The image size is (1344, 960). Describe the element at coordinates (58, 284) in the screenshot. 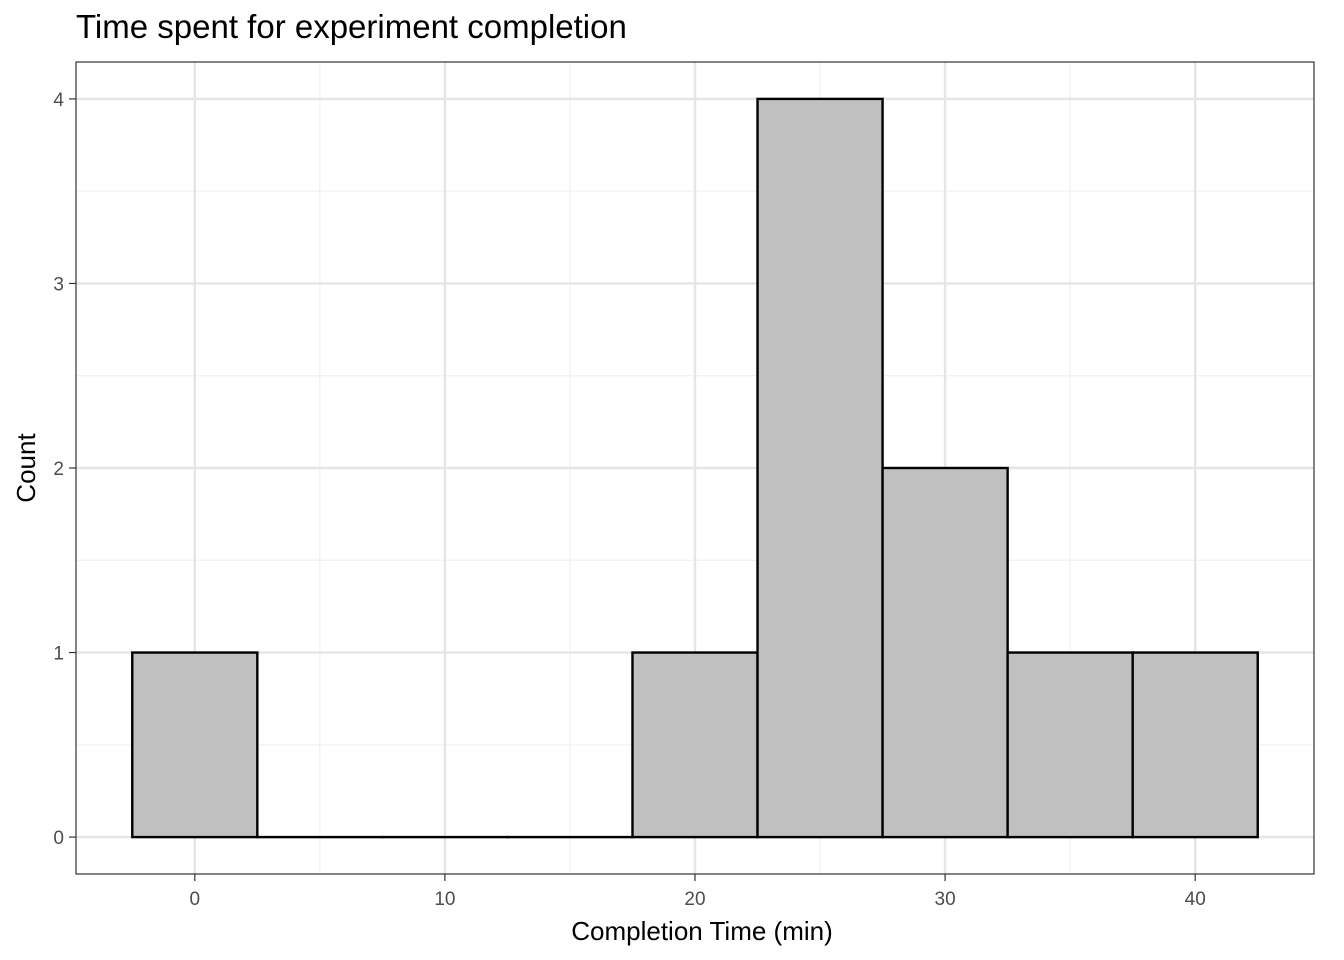

I see `y-tick-label: 3` at that location.